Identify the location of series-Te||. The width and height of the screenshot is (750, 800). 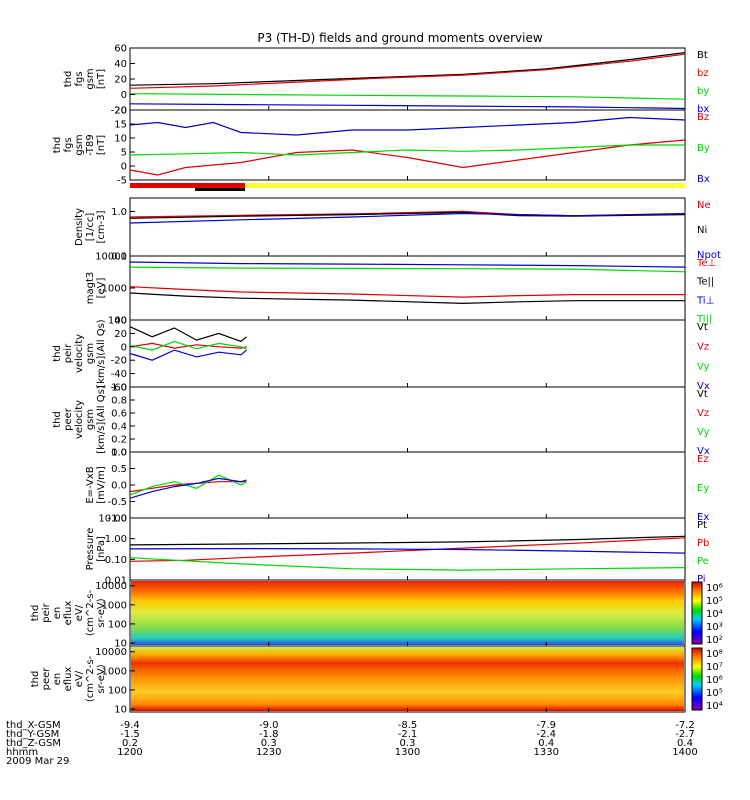
(407, 298).